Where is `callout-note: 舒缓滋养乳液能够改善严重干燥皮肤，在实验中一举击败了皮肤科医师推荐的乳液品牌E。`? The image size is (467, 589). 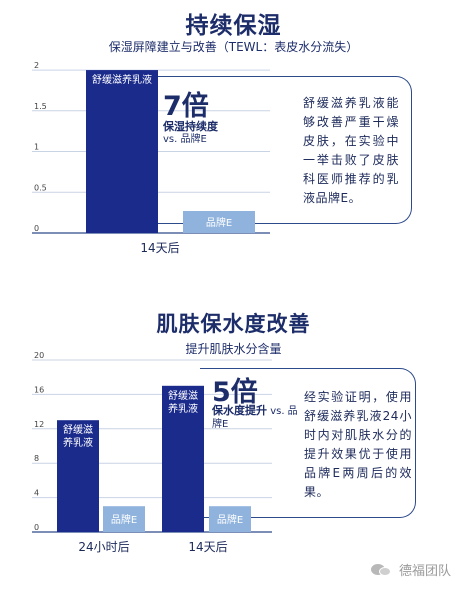 callout-note: 舒缓滋养乳液能够改善严重干燥皮肤，在实验中一举击败了皮肤科医师推荐的乳液品牌E。 is located at coordinates (351, 150).